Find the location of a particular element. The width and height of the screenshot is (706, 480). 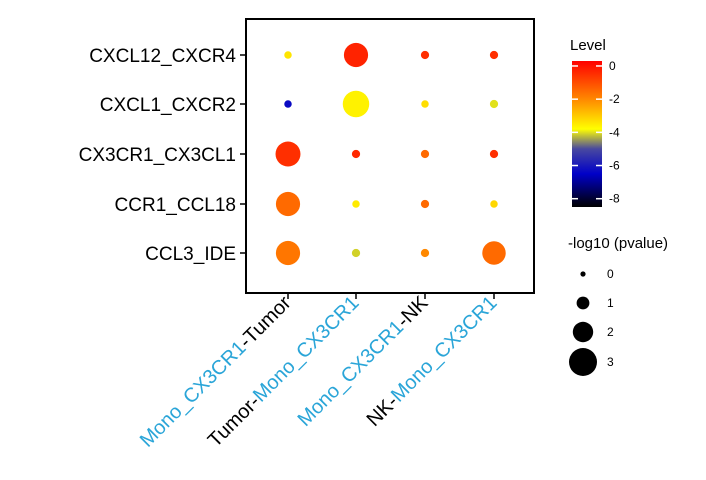

size-legend-label: 1 is located at coordinates (610, 303).